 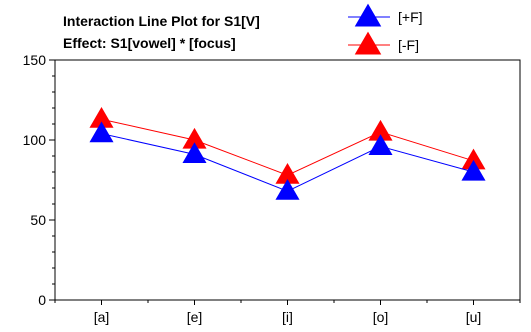 I want to click on legend-label: [+F], so click(x=410, y=17).